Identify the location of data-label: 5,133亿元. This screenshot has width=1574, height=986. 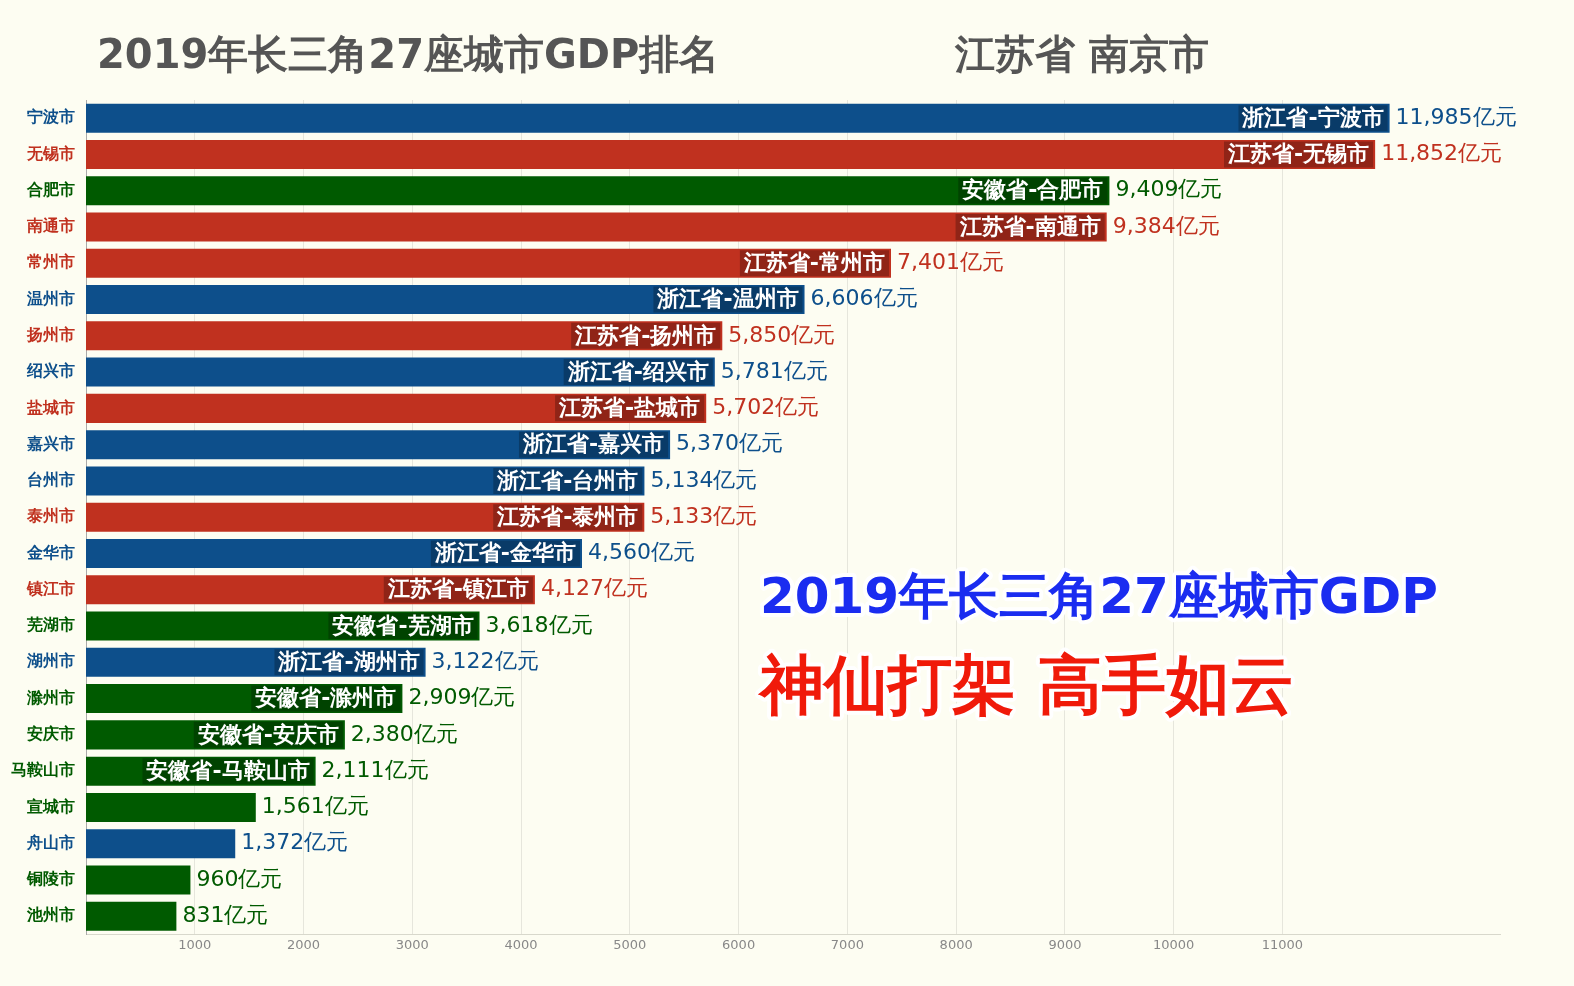
(704, 515).